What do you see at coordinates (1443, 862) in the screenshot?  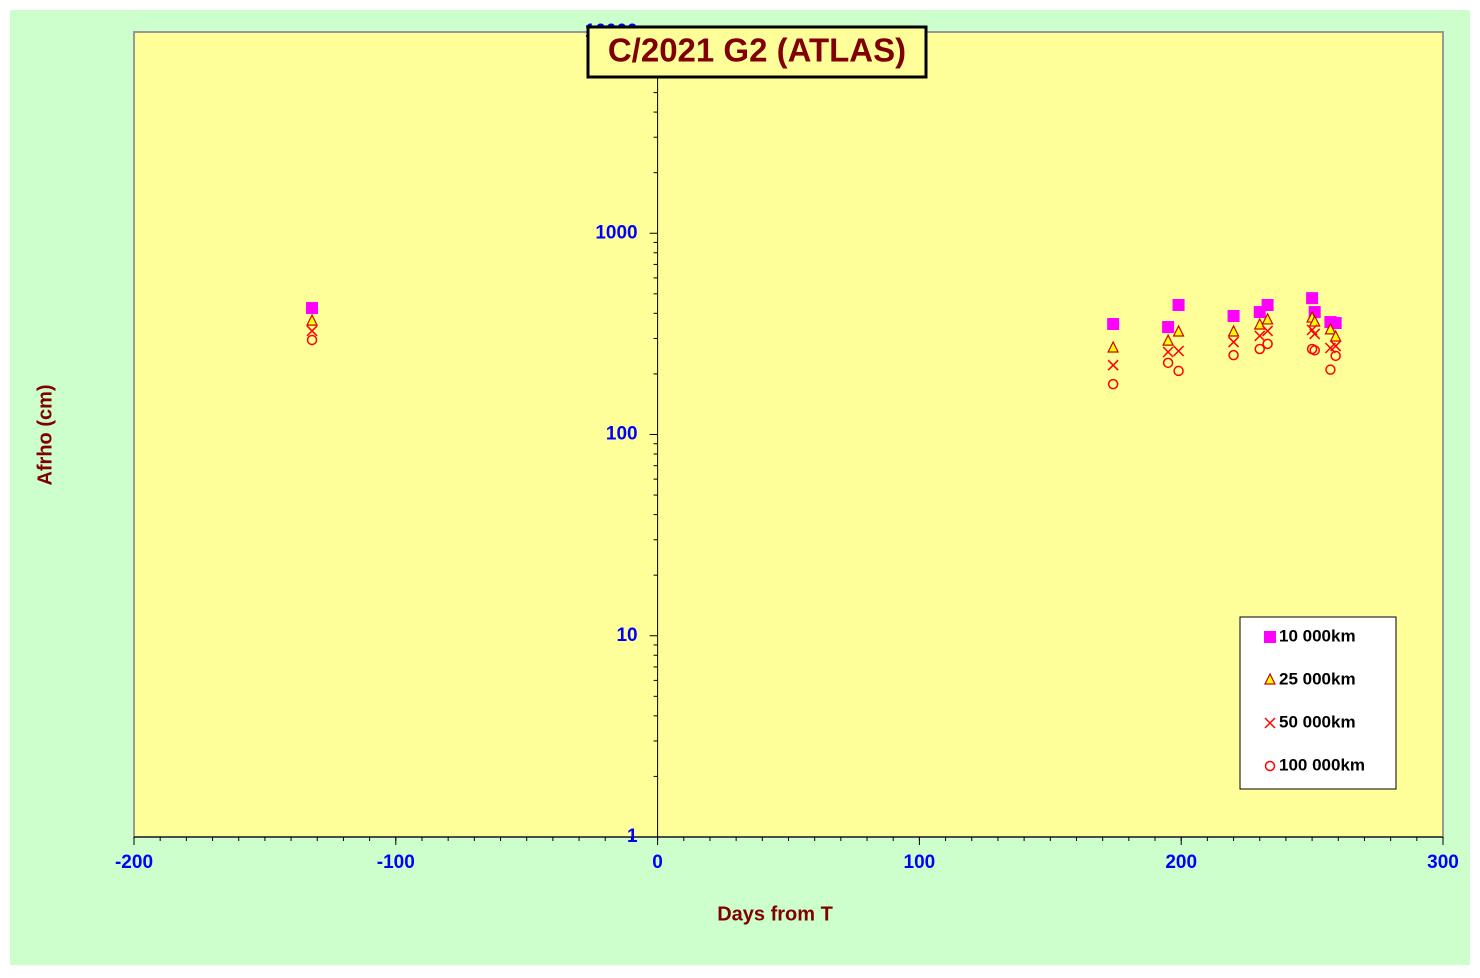 I see `x-tick-label: 300` at bounding box center [1443, 862].